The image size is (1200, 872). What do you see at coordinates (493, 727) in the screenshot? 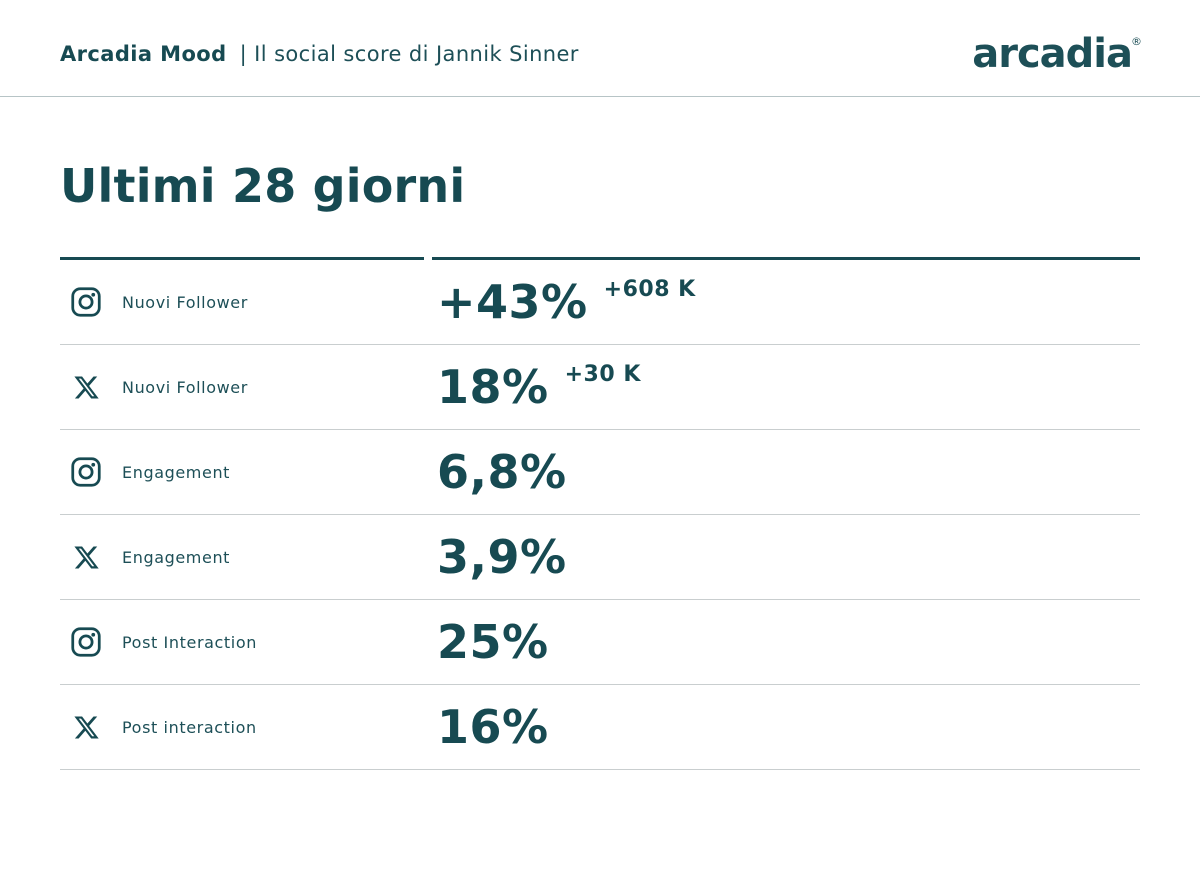
I see `metric-value: 16%` at bounding box center [493, 727].